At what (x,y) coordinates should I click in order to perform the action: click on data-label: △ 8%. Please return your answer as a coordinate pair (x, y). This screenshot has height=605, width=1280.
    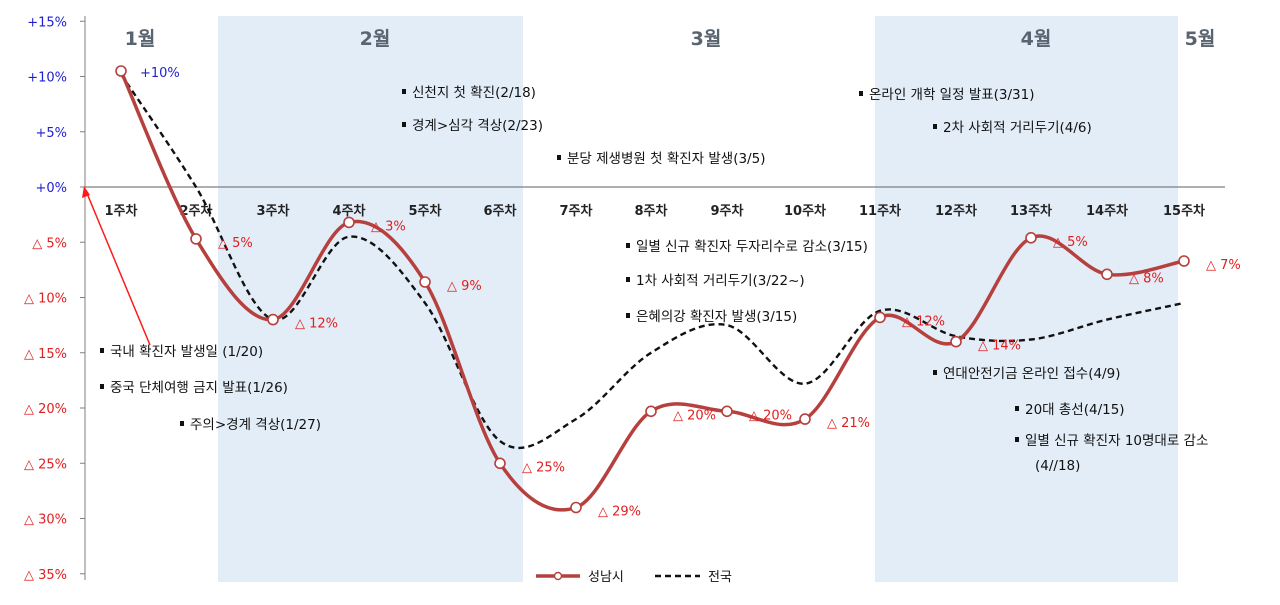
    Looking at the image, I should click on (1146, 278).